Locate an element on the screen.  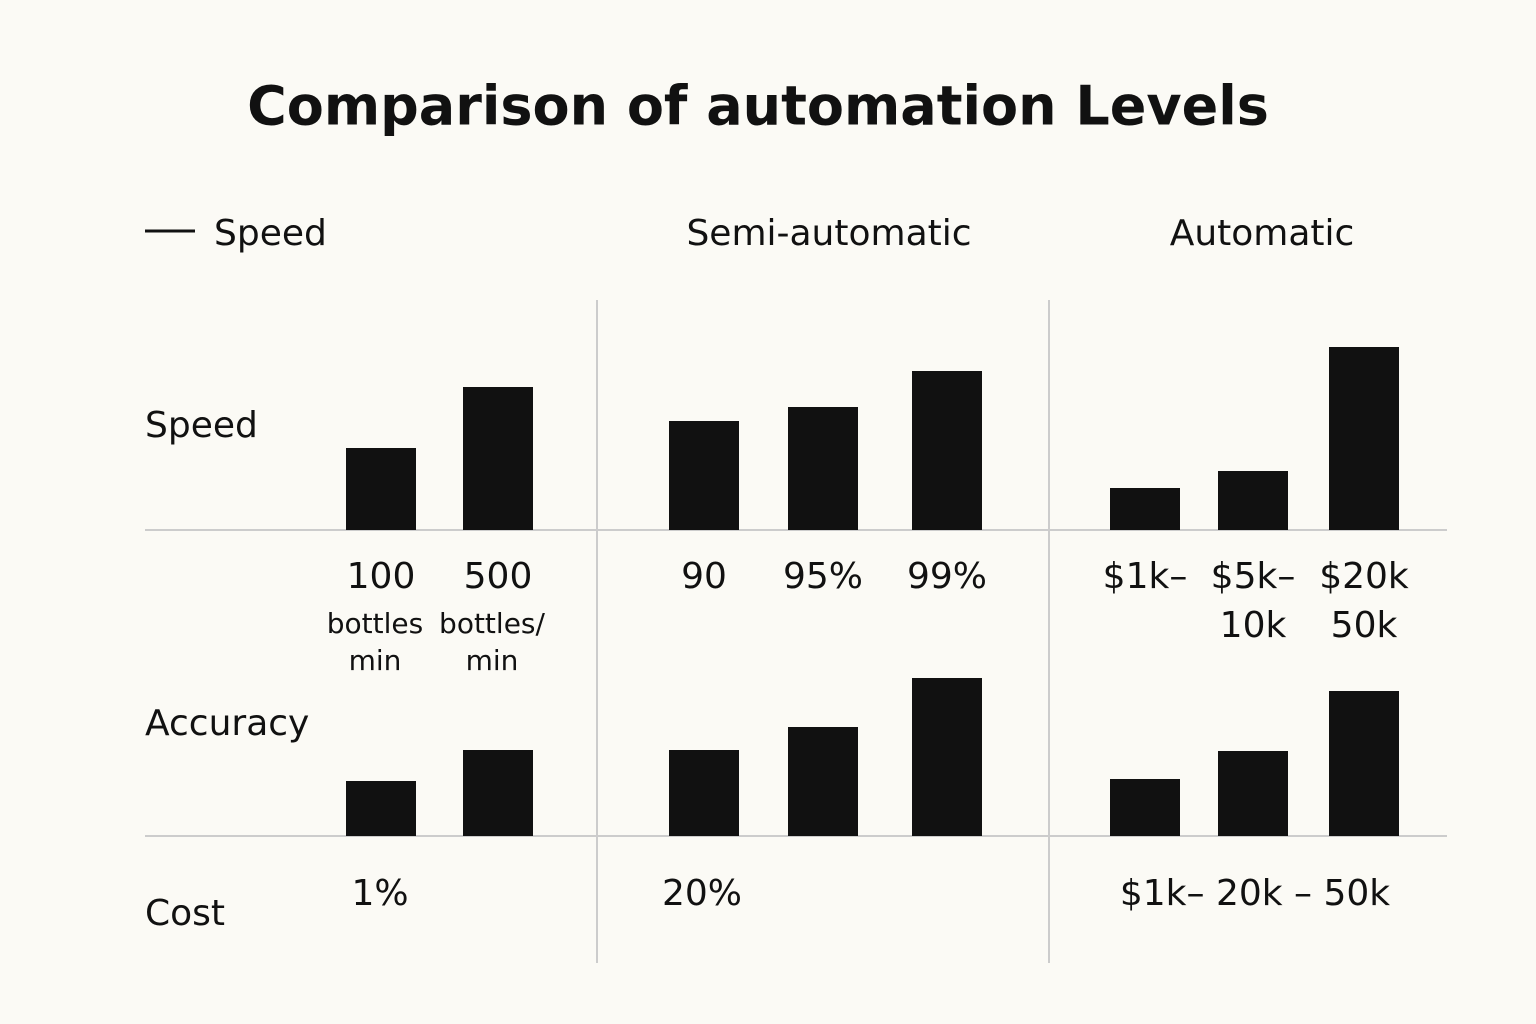
value-label: $20k is located at coordinates (1364, 576).